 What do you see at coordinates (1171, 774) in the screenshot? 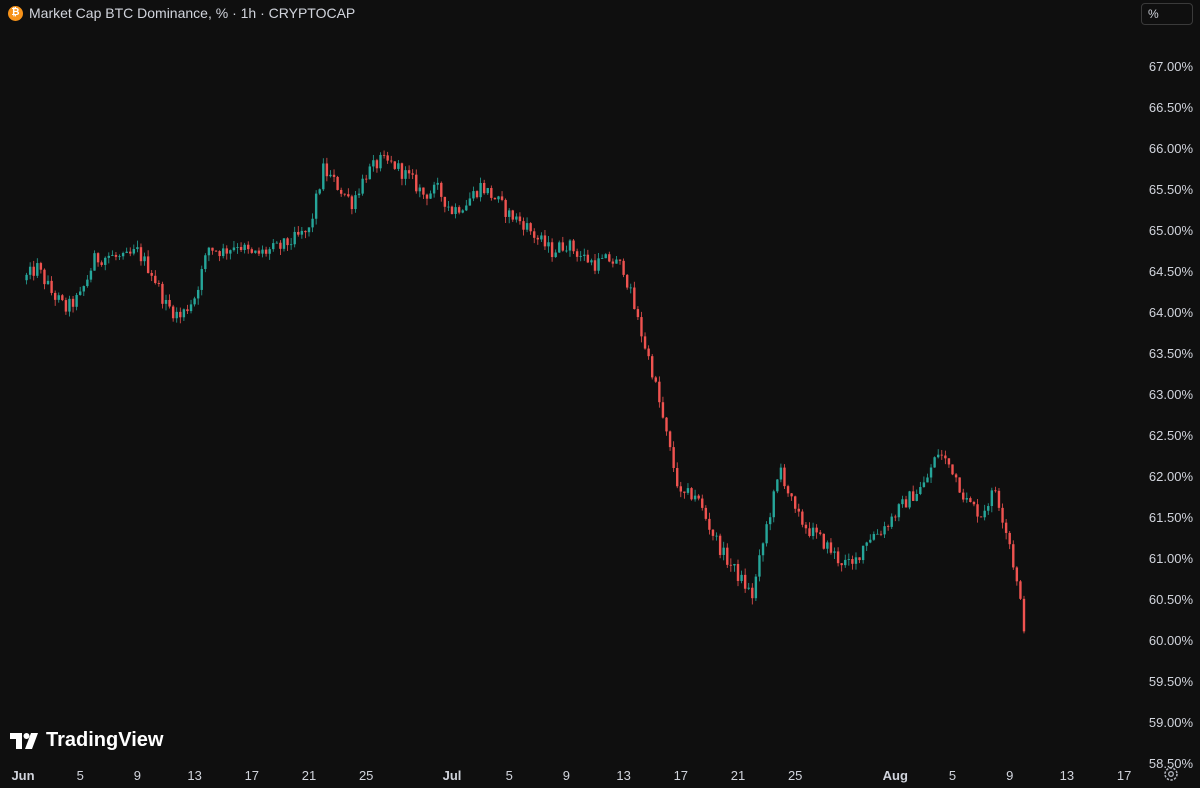
I see `gear-icon` at bounding box center [1171, 774].